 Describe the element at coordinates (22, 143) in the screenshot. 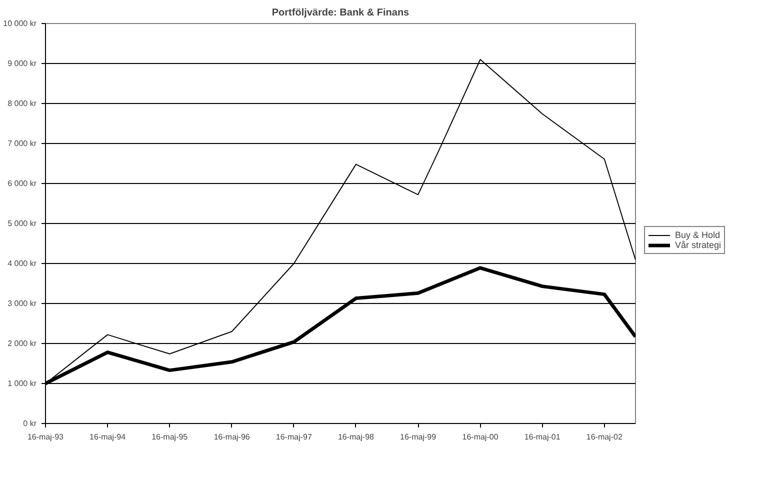

I see `y-tick-label: 7 000 kr` at that location.